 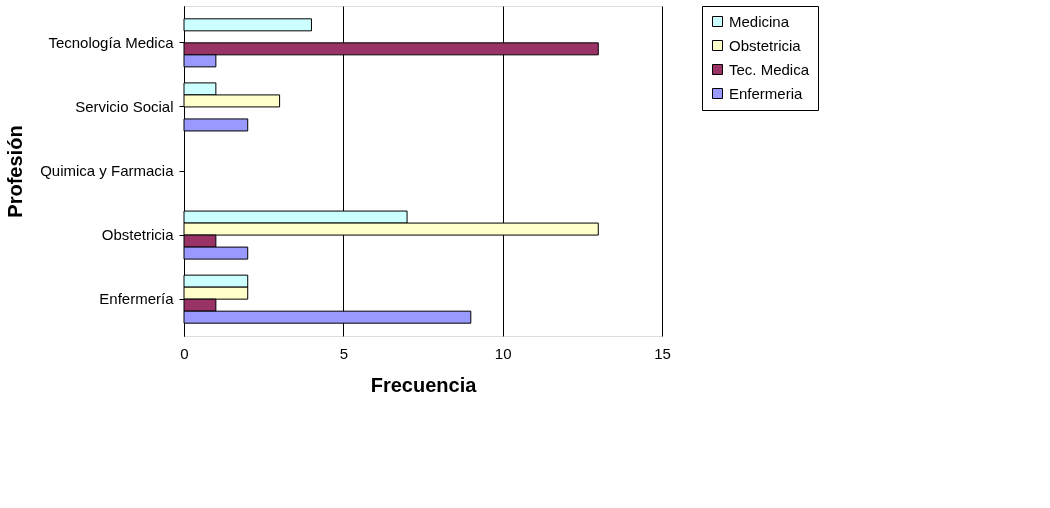 I want to click on y-tick-label: Enfermería, so click(x=137, y=299).